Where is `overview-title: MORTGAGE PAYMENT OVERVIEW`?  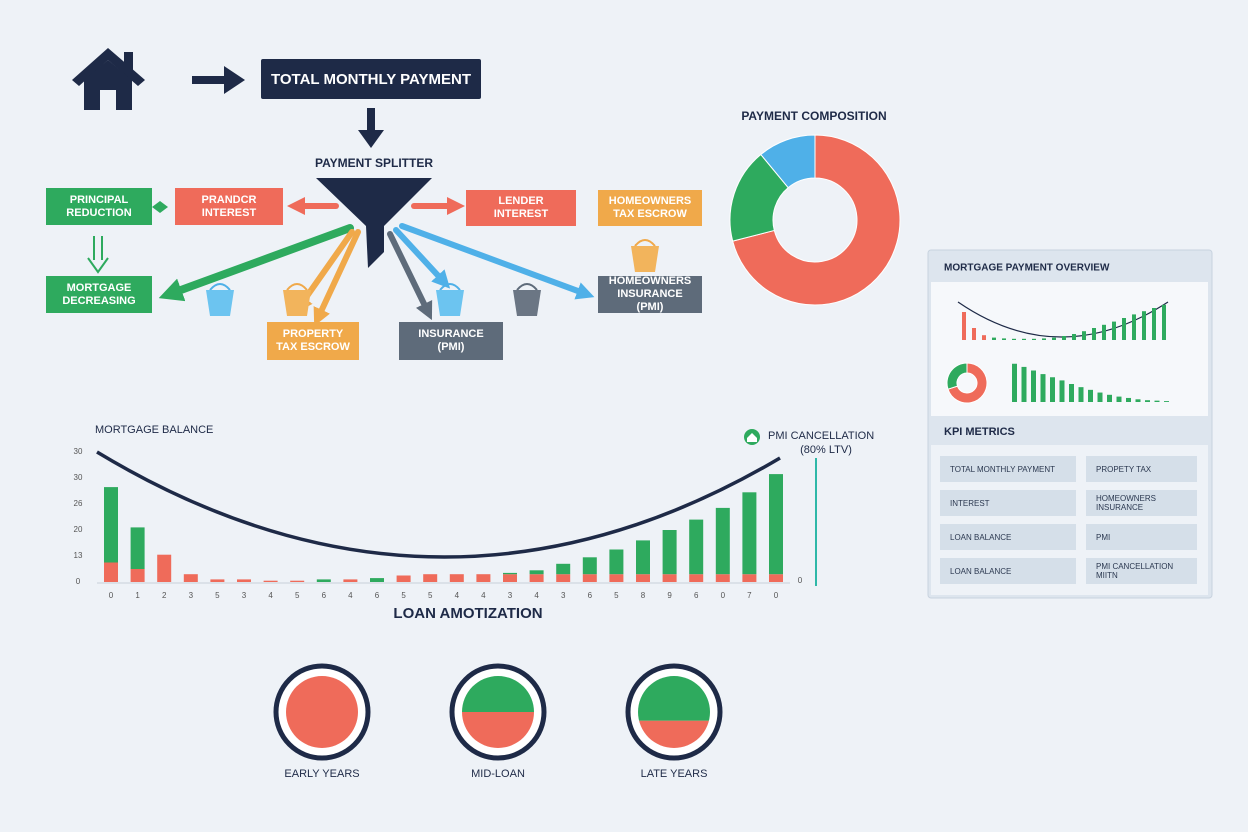 overview-title: MORTGAGE PAYMENT OVERVIEW is located at coordinates (1027, 268).